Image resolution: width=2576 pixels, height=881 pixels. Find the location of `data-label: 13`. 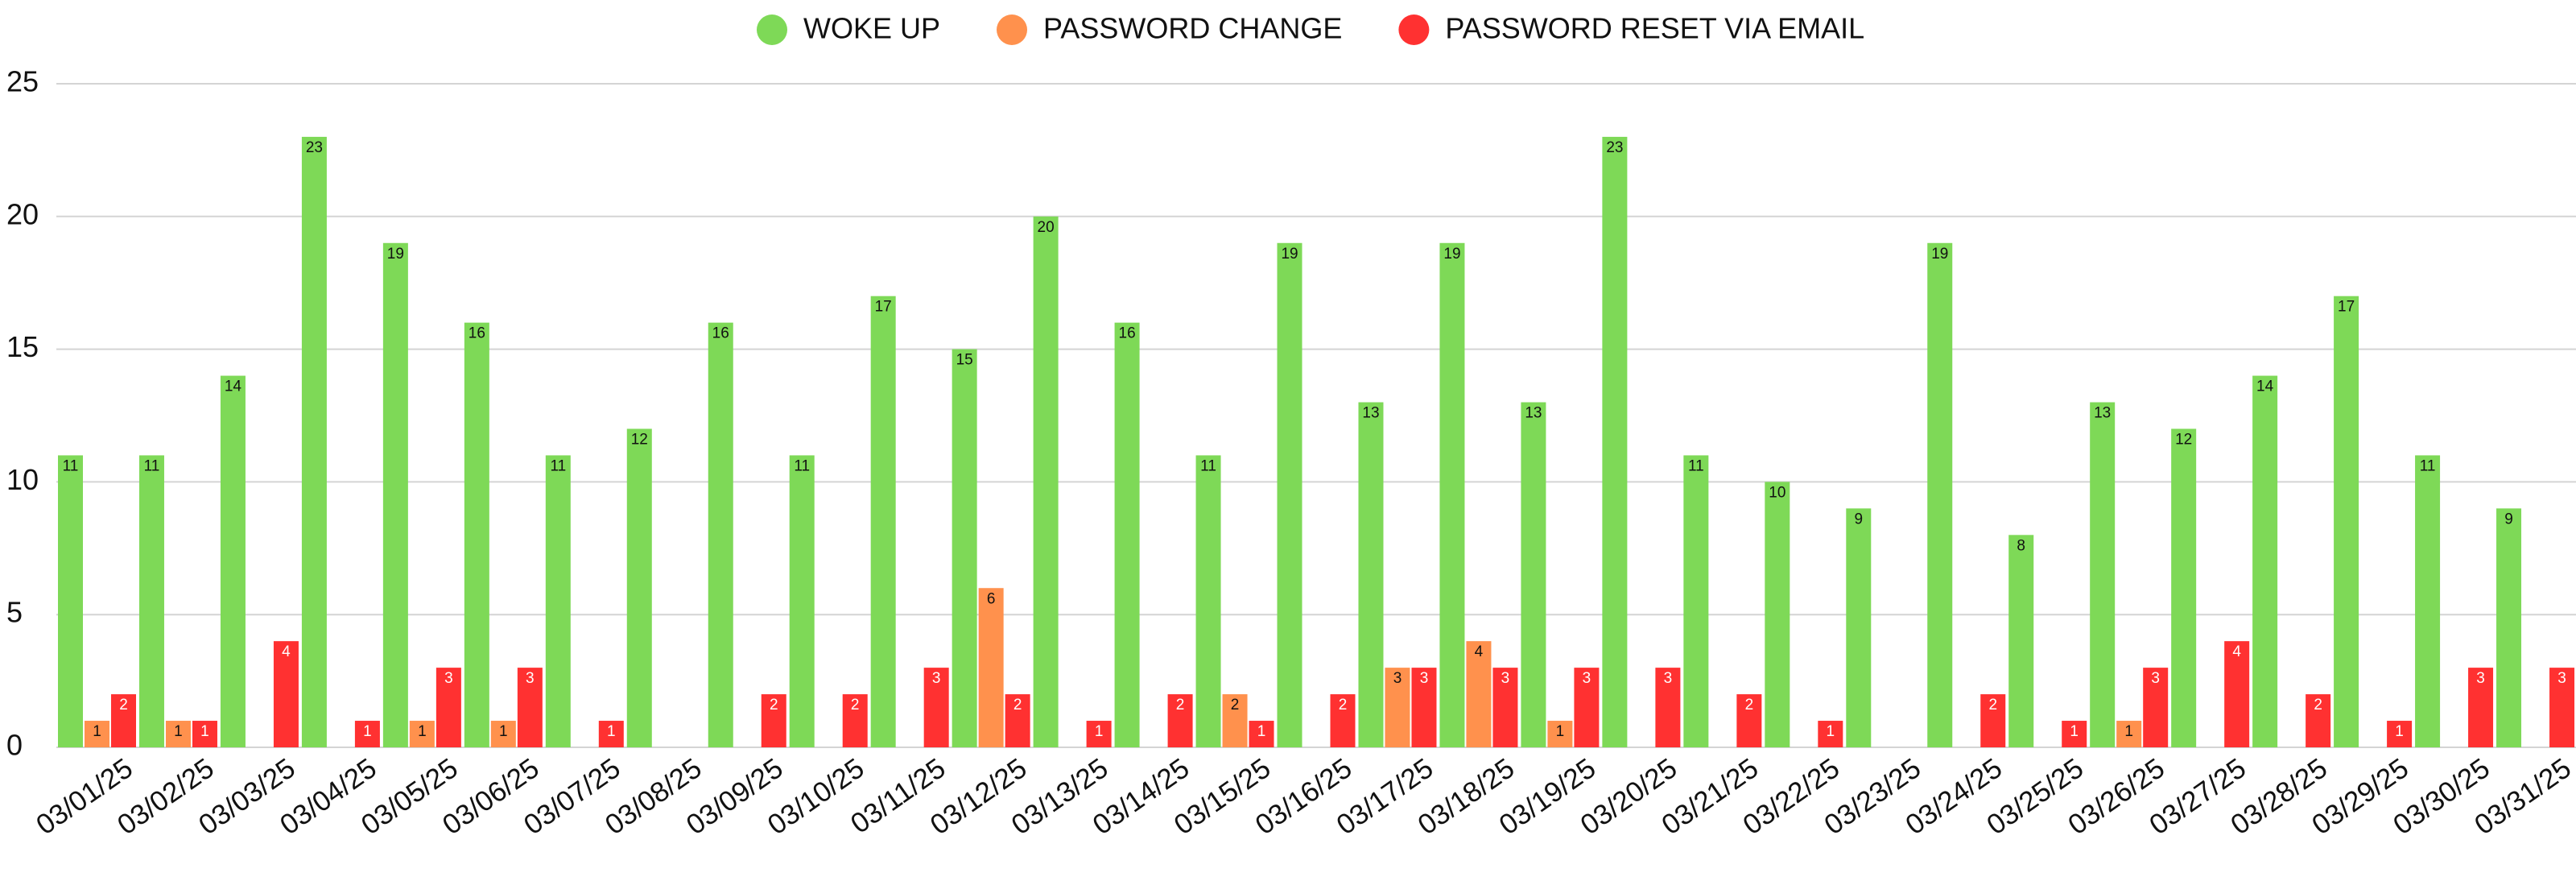

data-label: 13 is located at coordinates (1370, 413).